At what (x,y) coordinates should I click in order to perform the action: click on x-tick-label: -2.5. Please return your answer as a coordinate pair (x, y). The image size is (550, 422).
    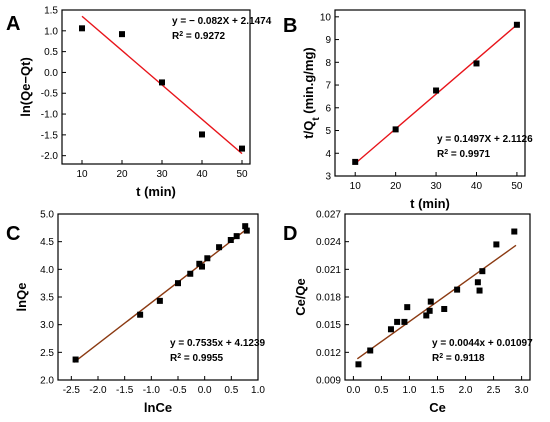
    Looking at the image, I should click on (72, 390).